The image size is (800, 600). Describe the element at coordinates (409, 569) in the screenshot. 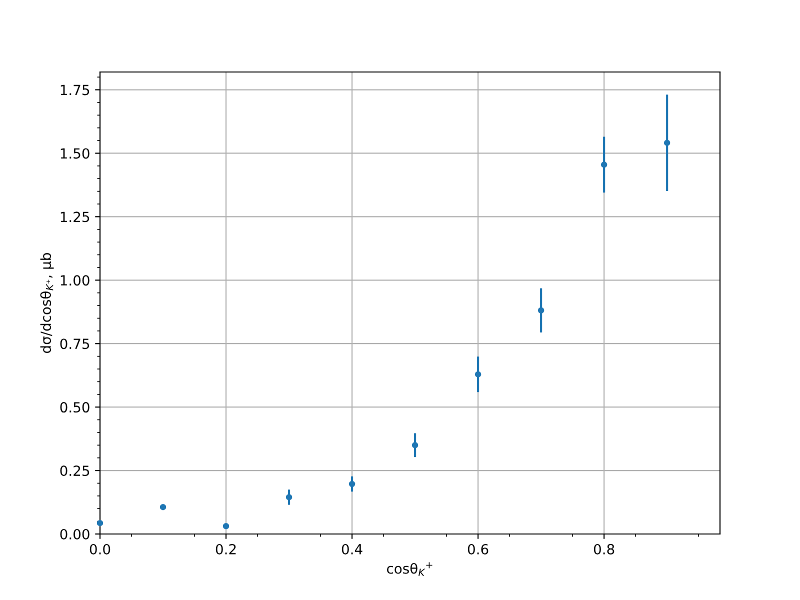

I see `x-axis-title: cosθ$_{K}$$^{+}$` at that location.